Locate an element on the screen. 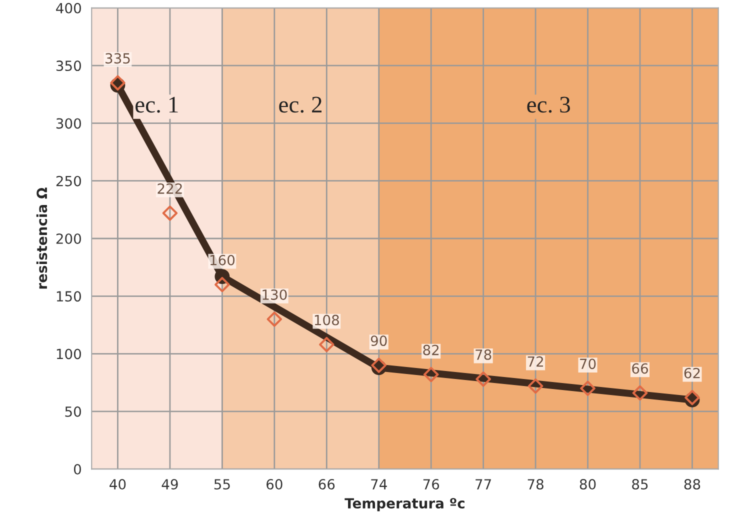 Image resolution: width=733 pixels, height=530 pixels. x-tick-label: 74 is located at coordinates (379, 484).